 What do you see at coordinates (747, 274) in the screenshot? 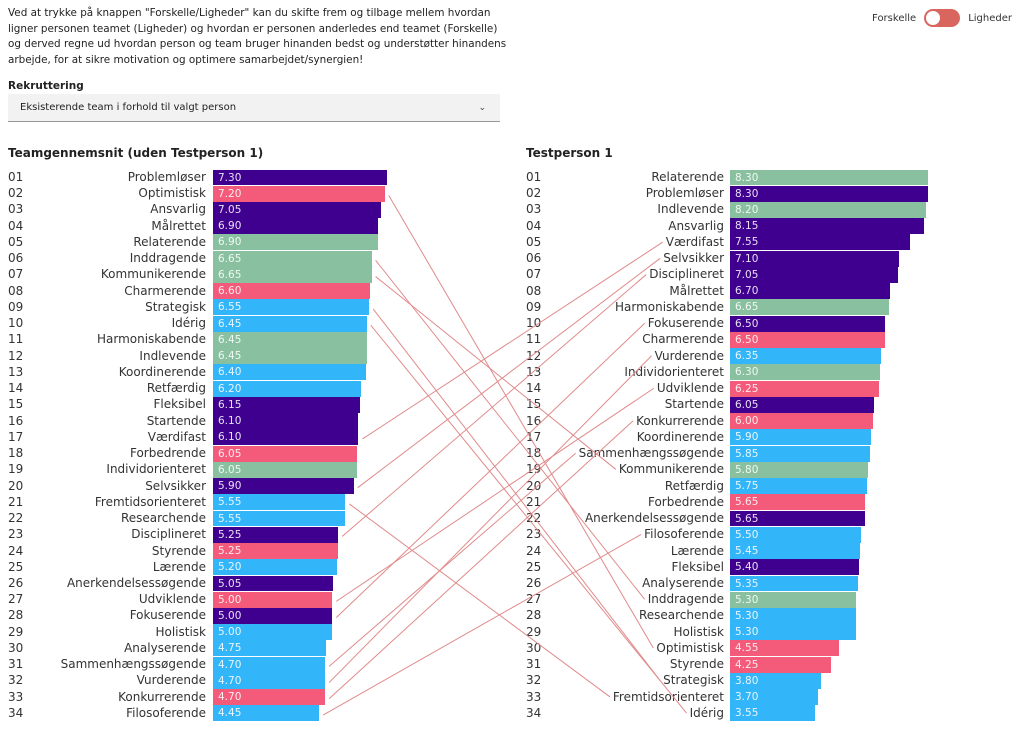
I see `bar-value-label: 7.05` at bounding box center [747, 274].